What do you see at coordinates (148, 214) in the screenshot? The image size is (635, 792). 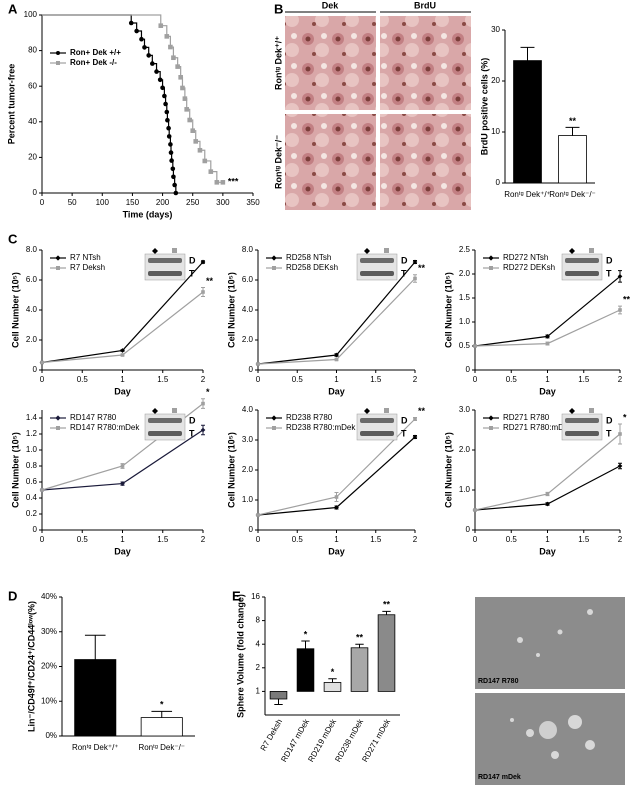 I see `x-axis-label: Time (days)` at bounding box center [148, 214].